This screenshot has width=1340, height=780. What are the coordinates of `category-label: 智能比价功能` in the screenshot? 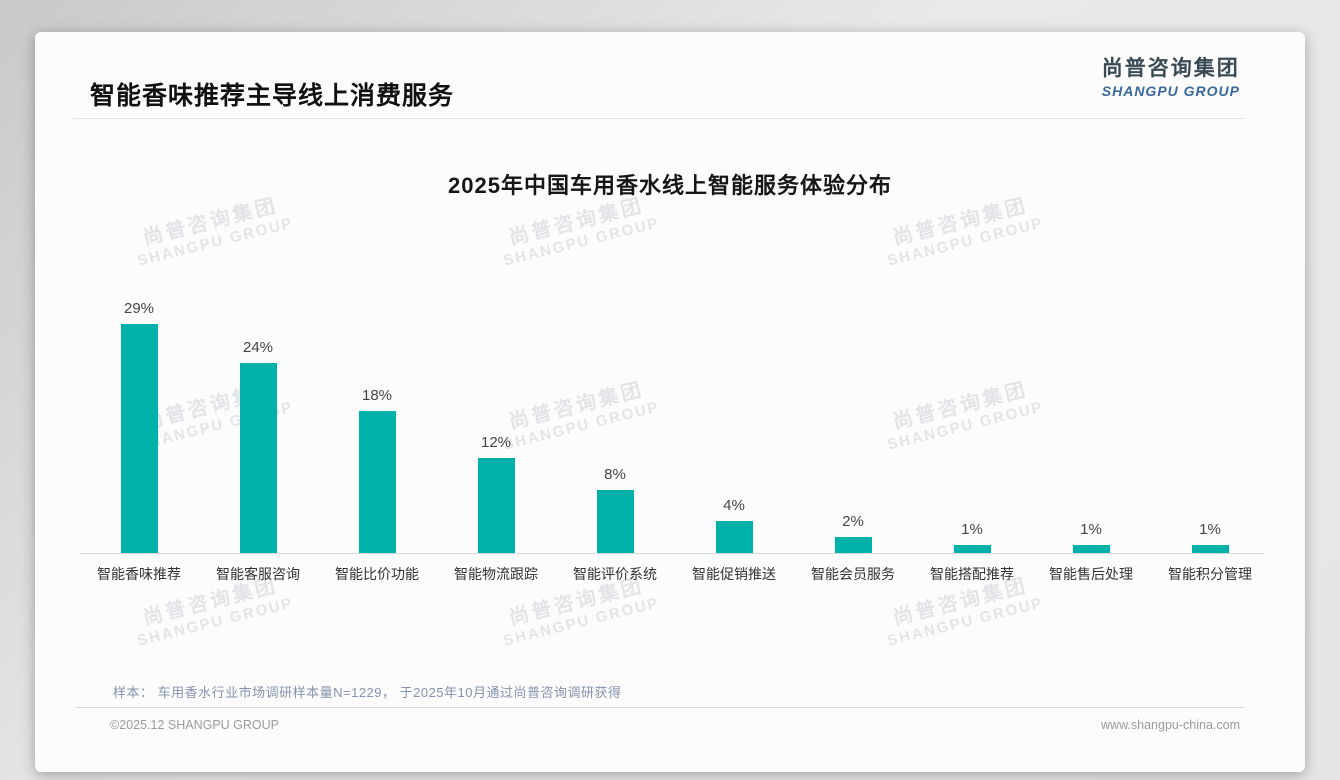 It's located at (377, 574).